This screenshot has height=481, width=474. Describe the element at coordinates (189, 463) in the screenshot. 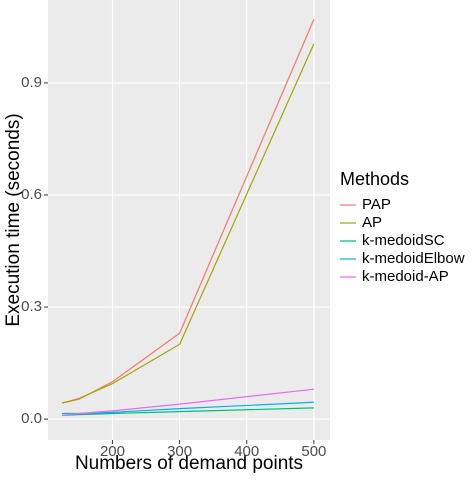

I see `x-axis-title: Numbers of demand points` at that location.